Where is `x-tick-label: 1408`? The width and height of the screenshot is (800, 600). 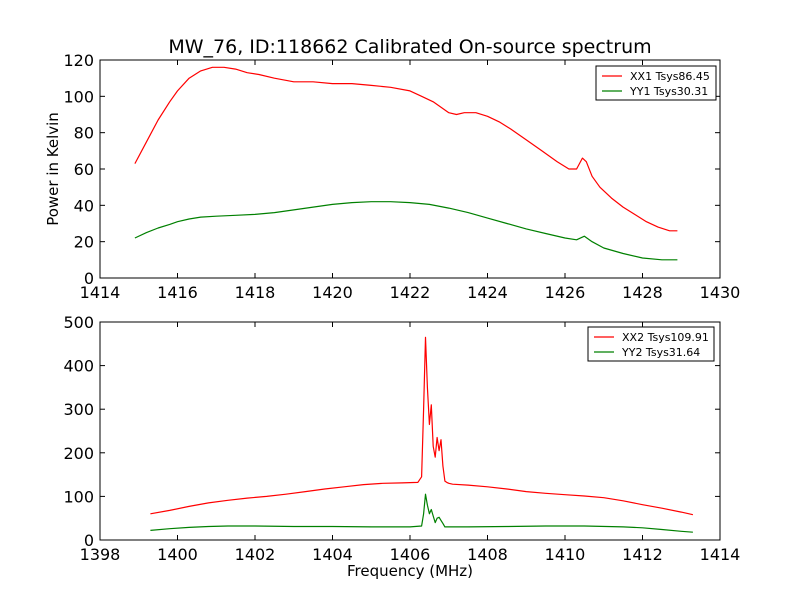
x-tick-label: 1408 is located at coordinates (487, 554).